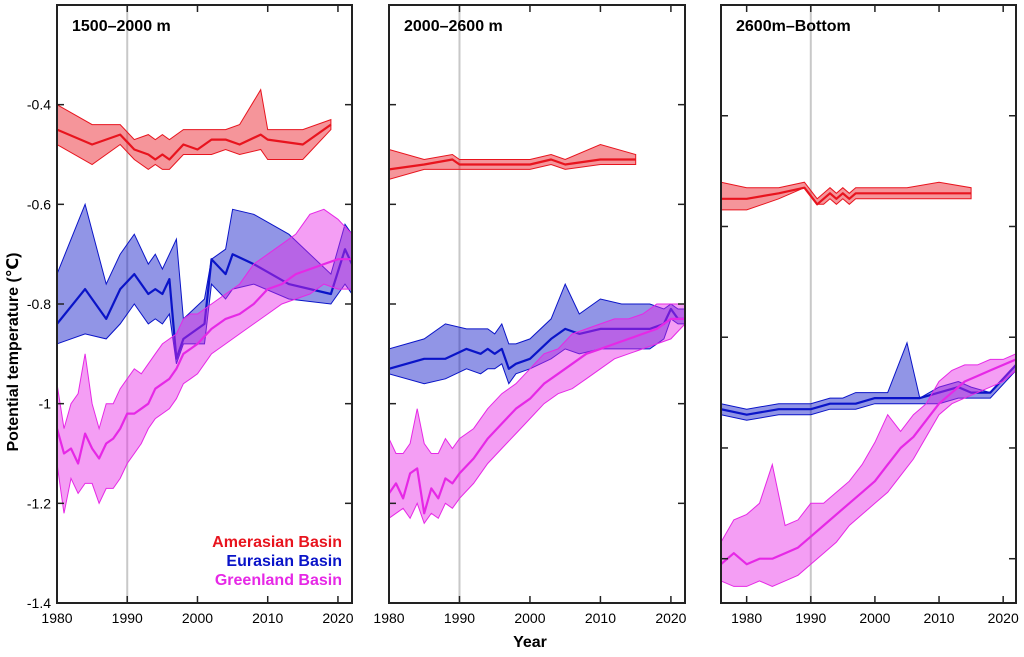 The height and width of the screenshot is (657, 1024). Describe the element at coordinates (453, 26) in the screenshot. I see `panel-title: 2000–2600 m` at that location.